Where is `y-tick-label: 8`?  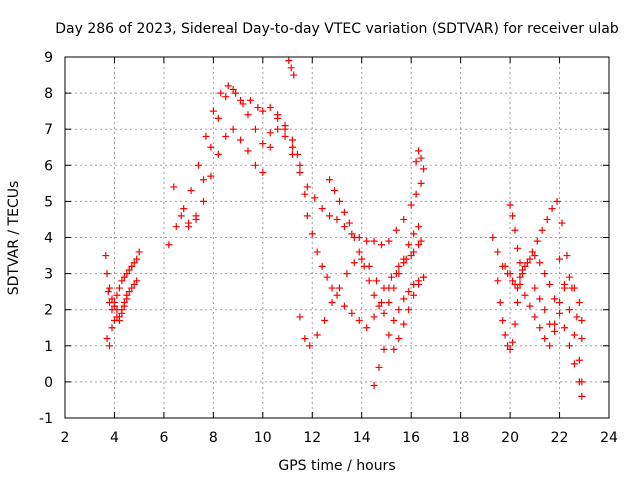
y-tick-label: 8 is located at coordinates (48, 94).